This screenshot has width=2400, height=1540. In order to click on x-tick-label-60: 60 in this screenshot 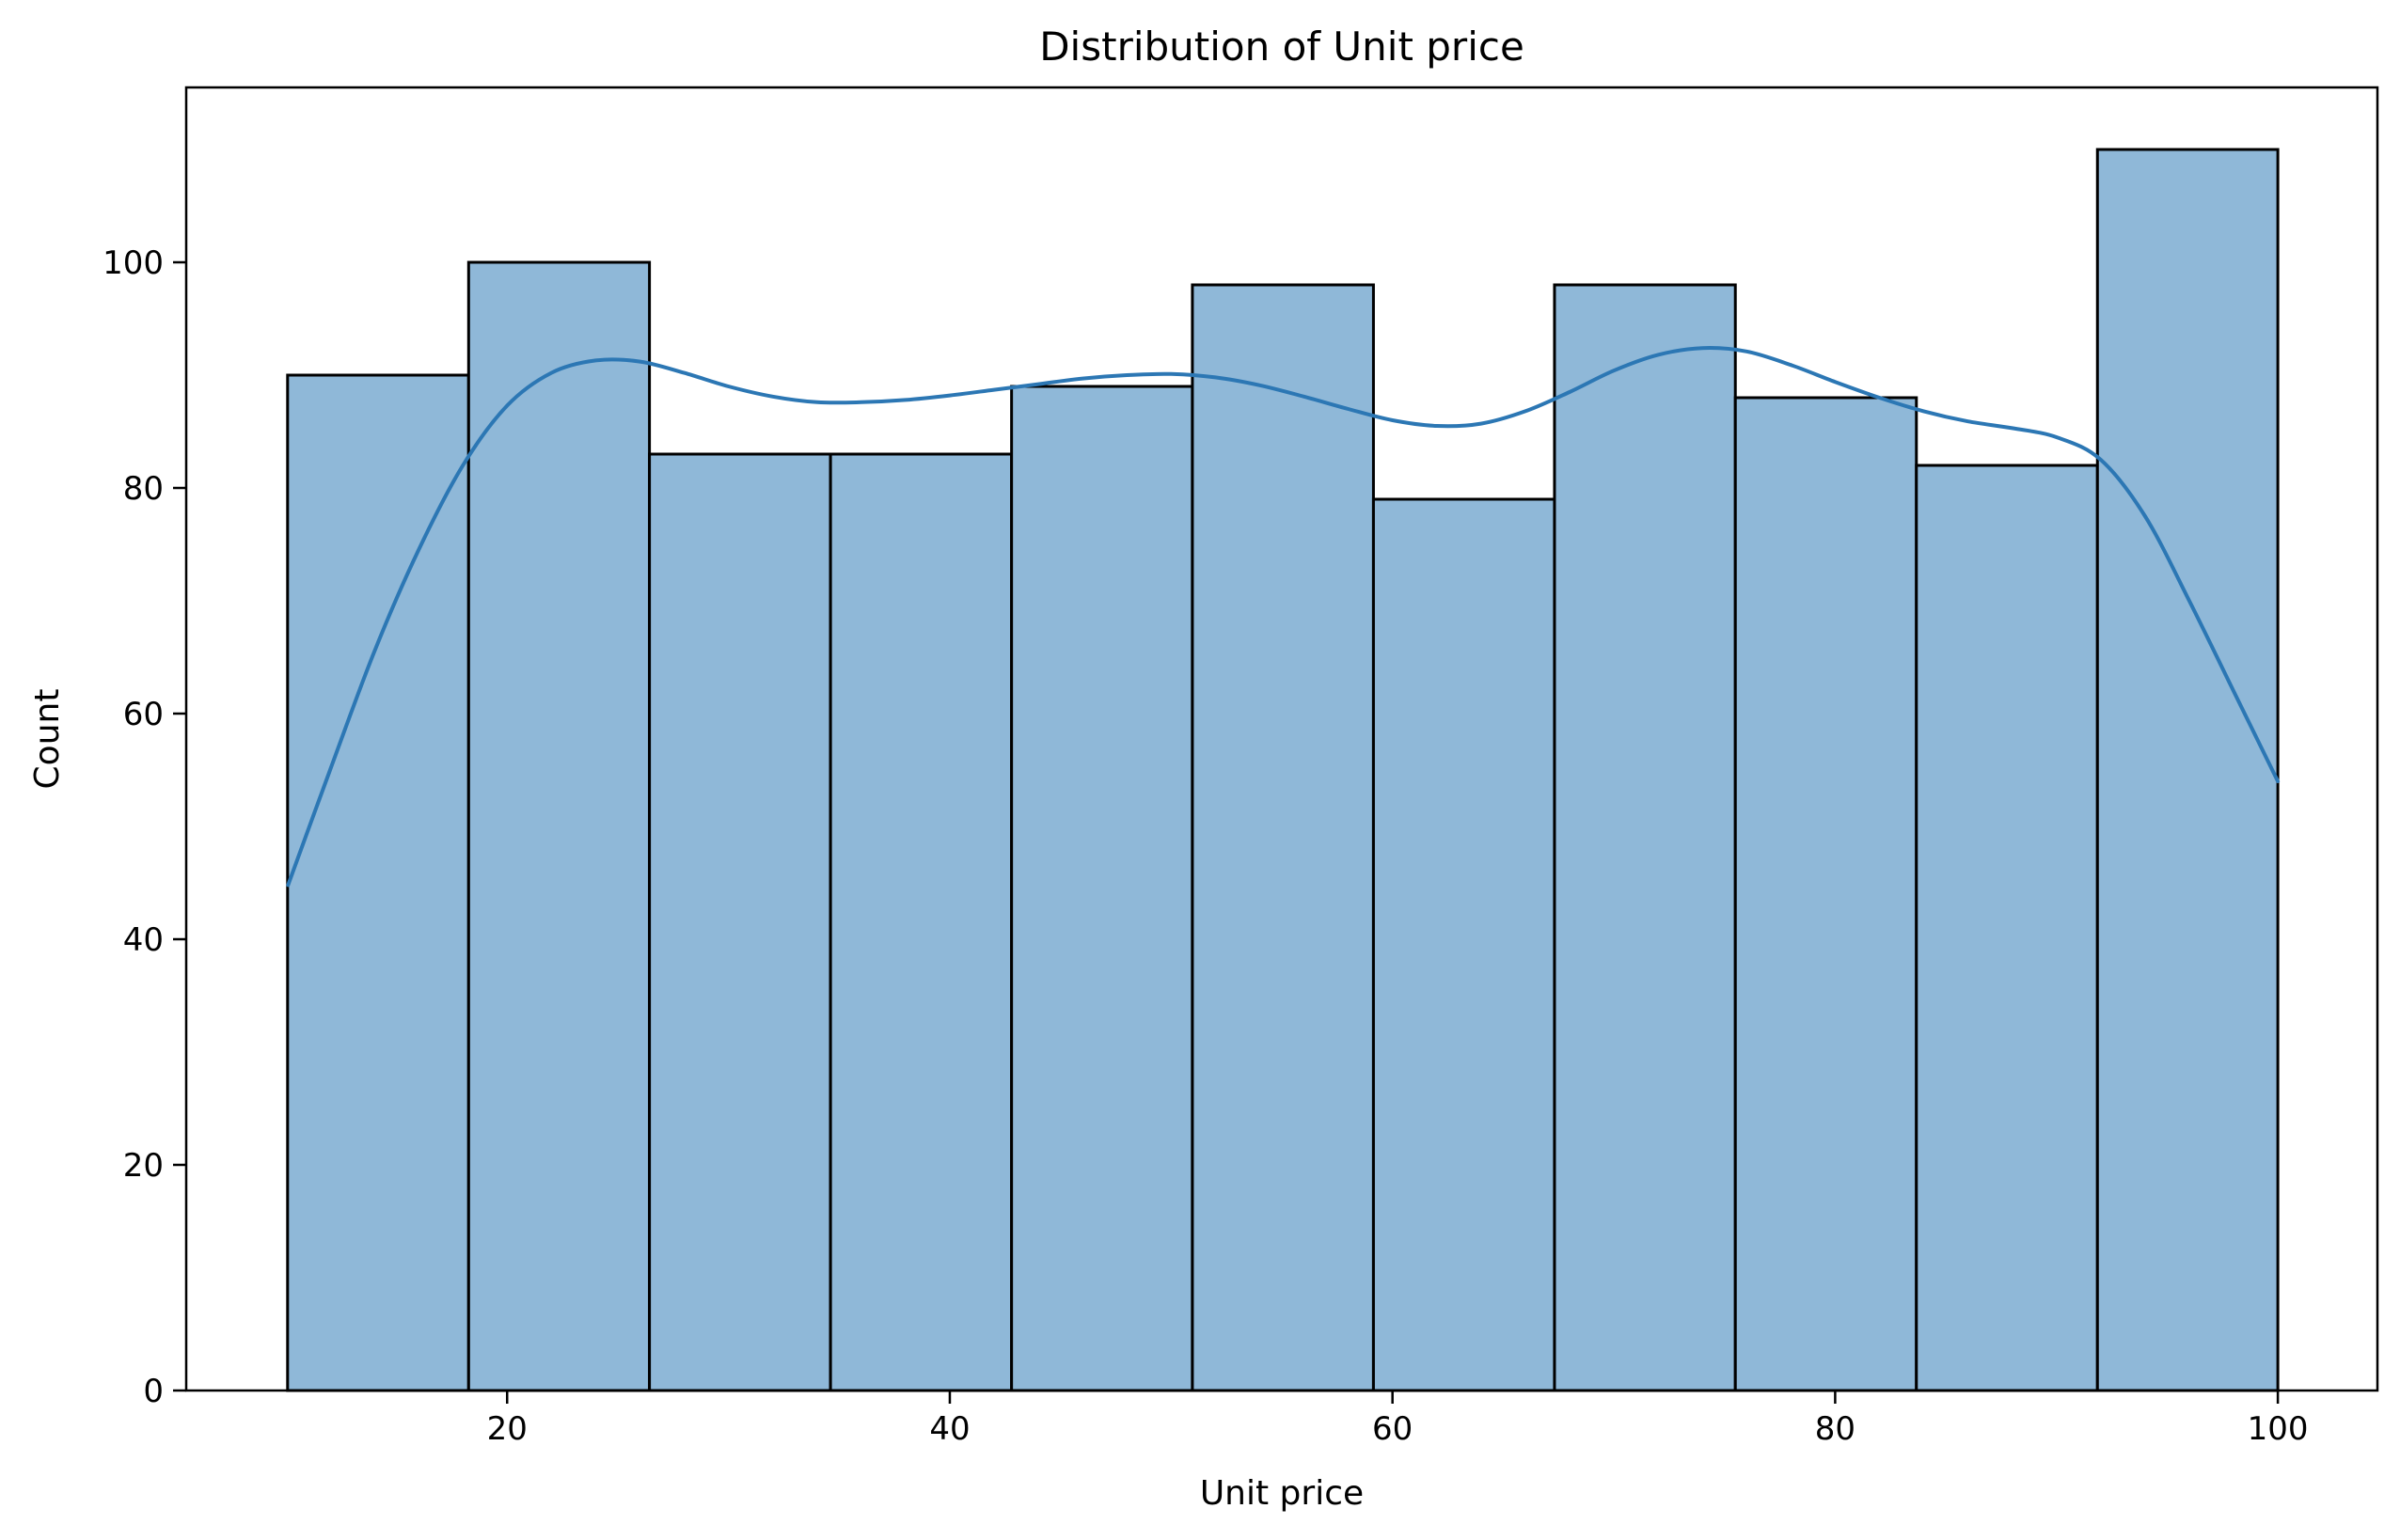, I will do `click(1392, 1429)`.